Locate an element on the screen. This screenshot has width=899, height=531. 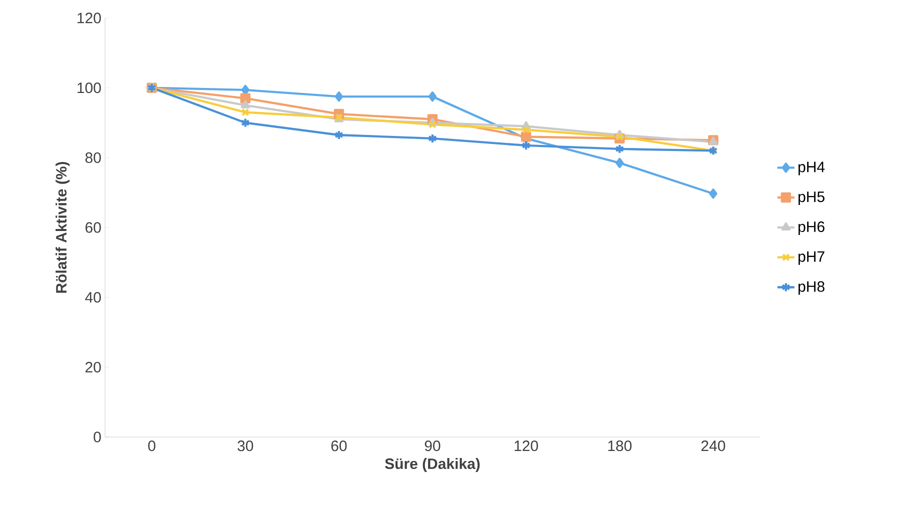
legend-label: pH5 is located at coordinates (811, 199).